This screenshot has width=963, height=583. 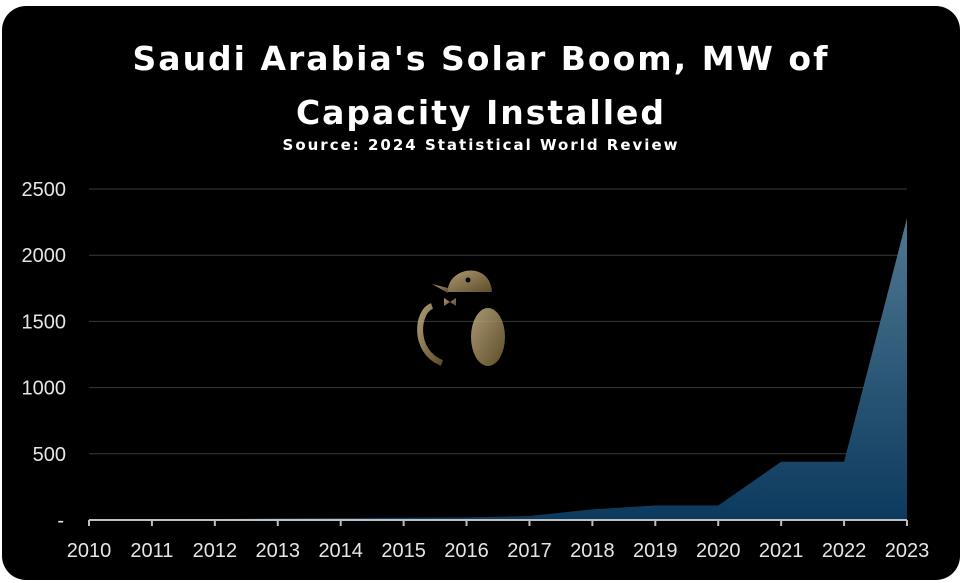 What do you see at coordinates (44, 322) in the screenshot?
I see `y-tick-label: 1500` at bounding box center [44, 322].